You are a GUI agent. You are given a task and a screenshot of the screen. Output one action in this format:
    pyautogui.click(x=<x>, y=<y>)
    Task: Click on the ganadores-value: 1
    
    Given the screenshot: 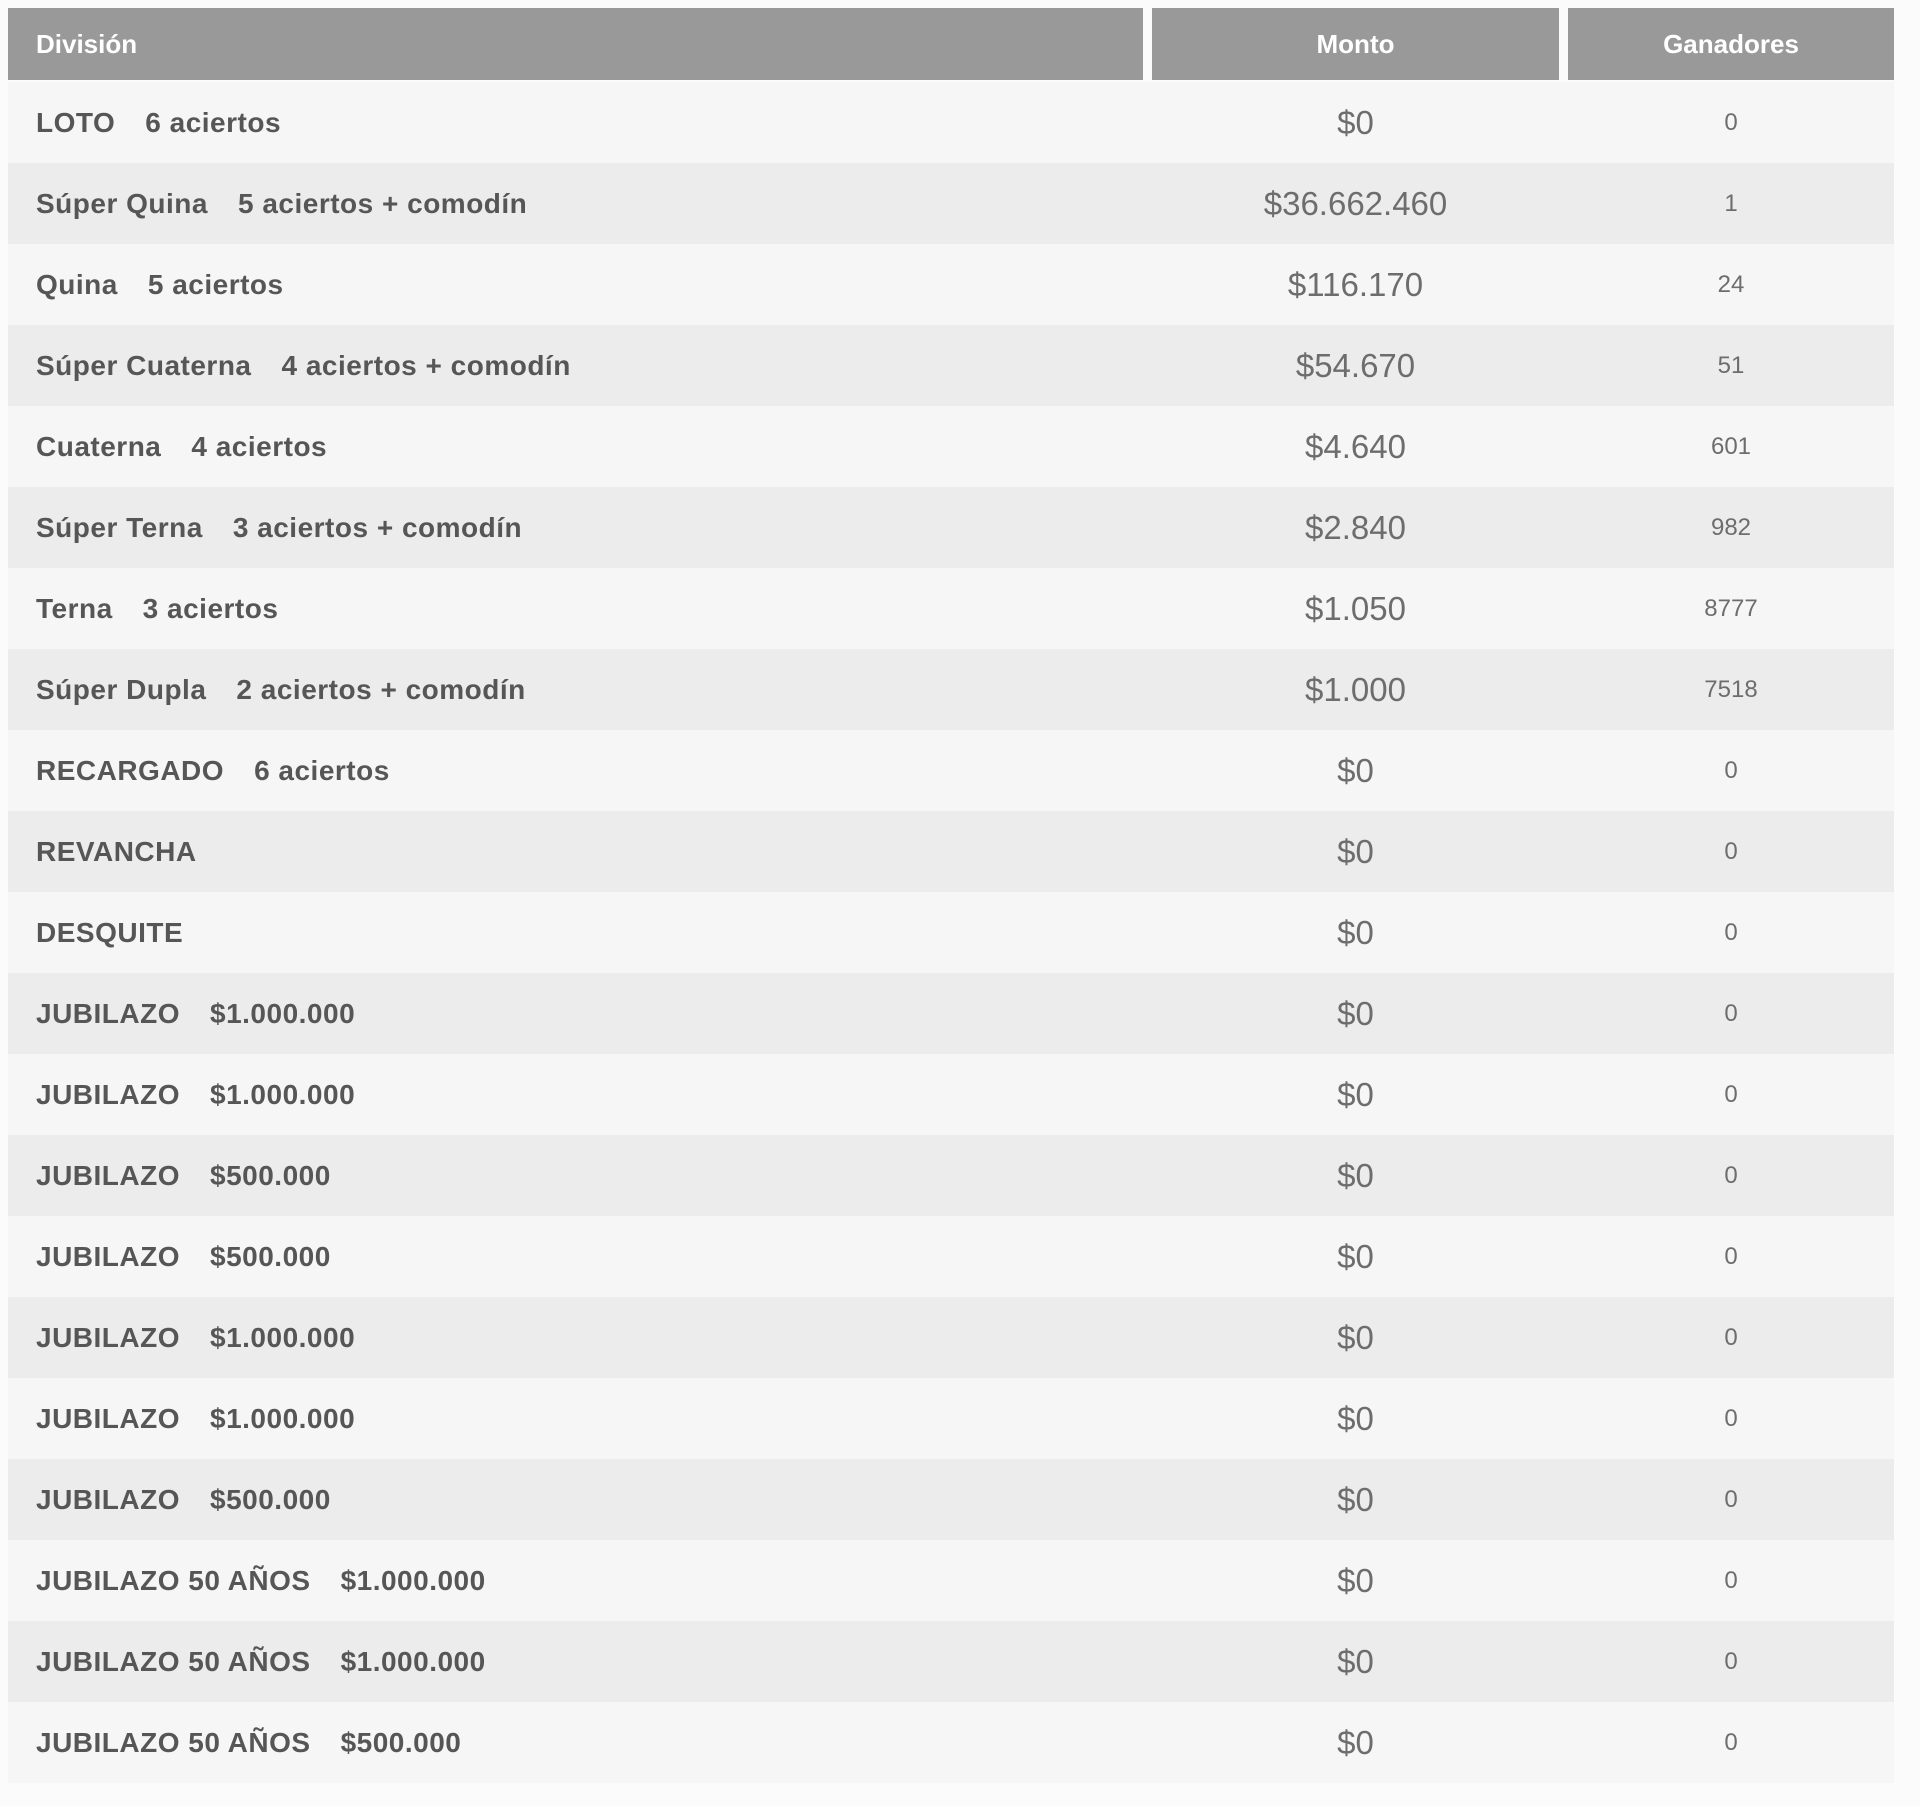 What is the action you would take?
    pyautogui.click(x=1731, y=203)
    